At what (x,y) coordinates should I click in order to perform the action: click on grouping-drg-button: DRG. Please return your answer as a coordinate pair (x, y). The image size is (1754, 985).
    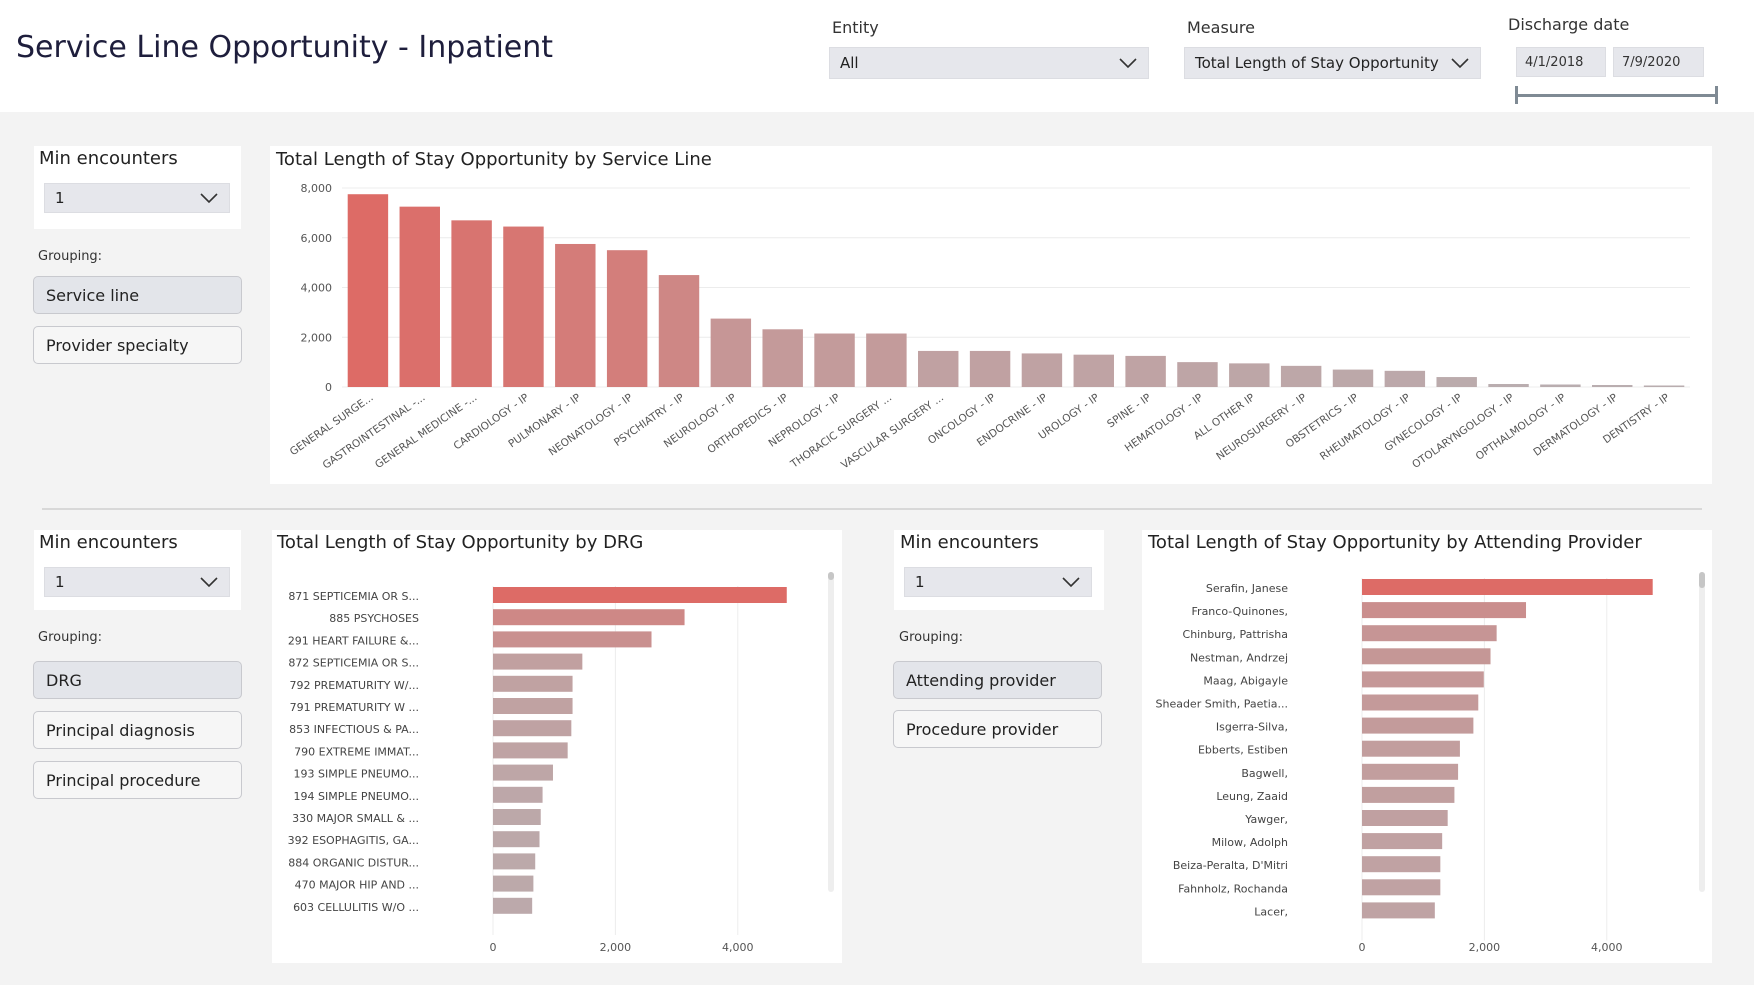
    Looking at the image, I should click on (137, 680).